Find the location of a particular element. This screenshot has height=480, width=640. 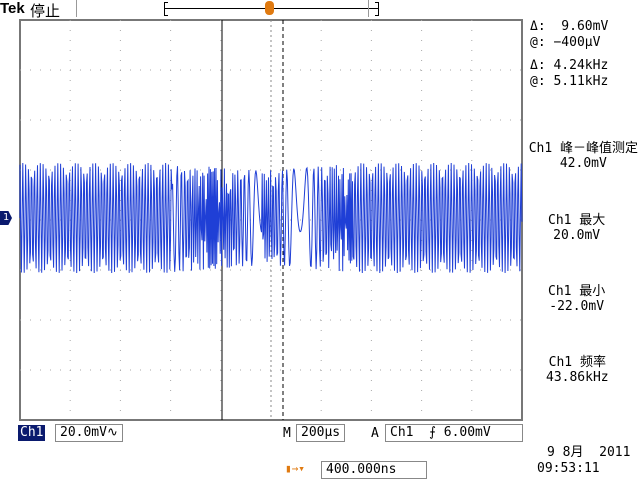

measurement-value: 20.0mV is located at coordinates (577, 235).